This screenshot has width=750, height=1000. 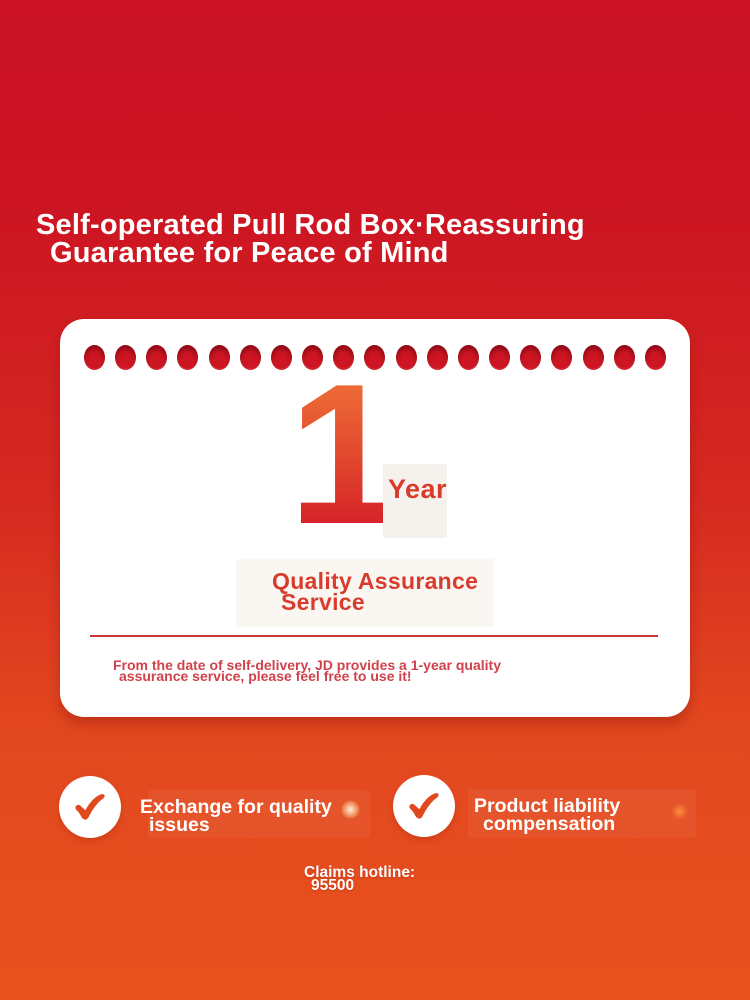 What do you see at coordinates (249, 252) in the screenshot?
I see `title-line-2: Guarantee for Peace of Mind` at bounding box center [249, 252].